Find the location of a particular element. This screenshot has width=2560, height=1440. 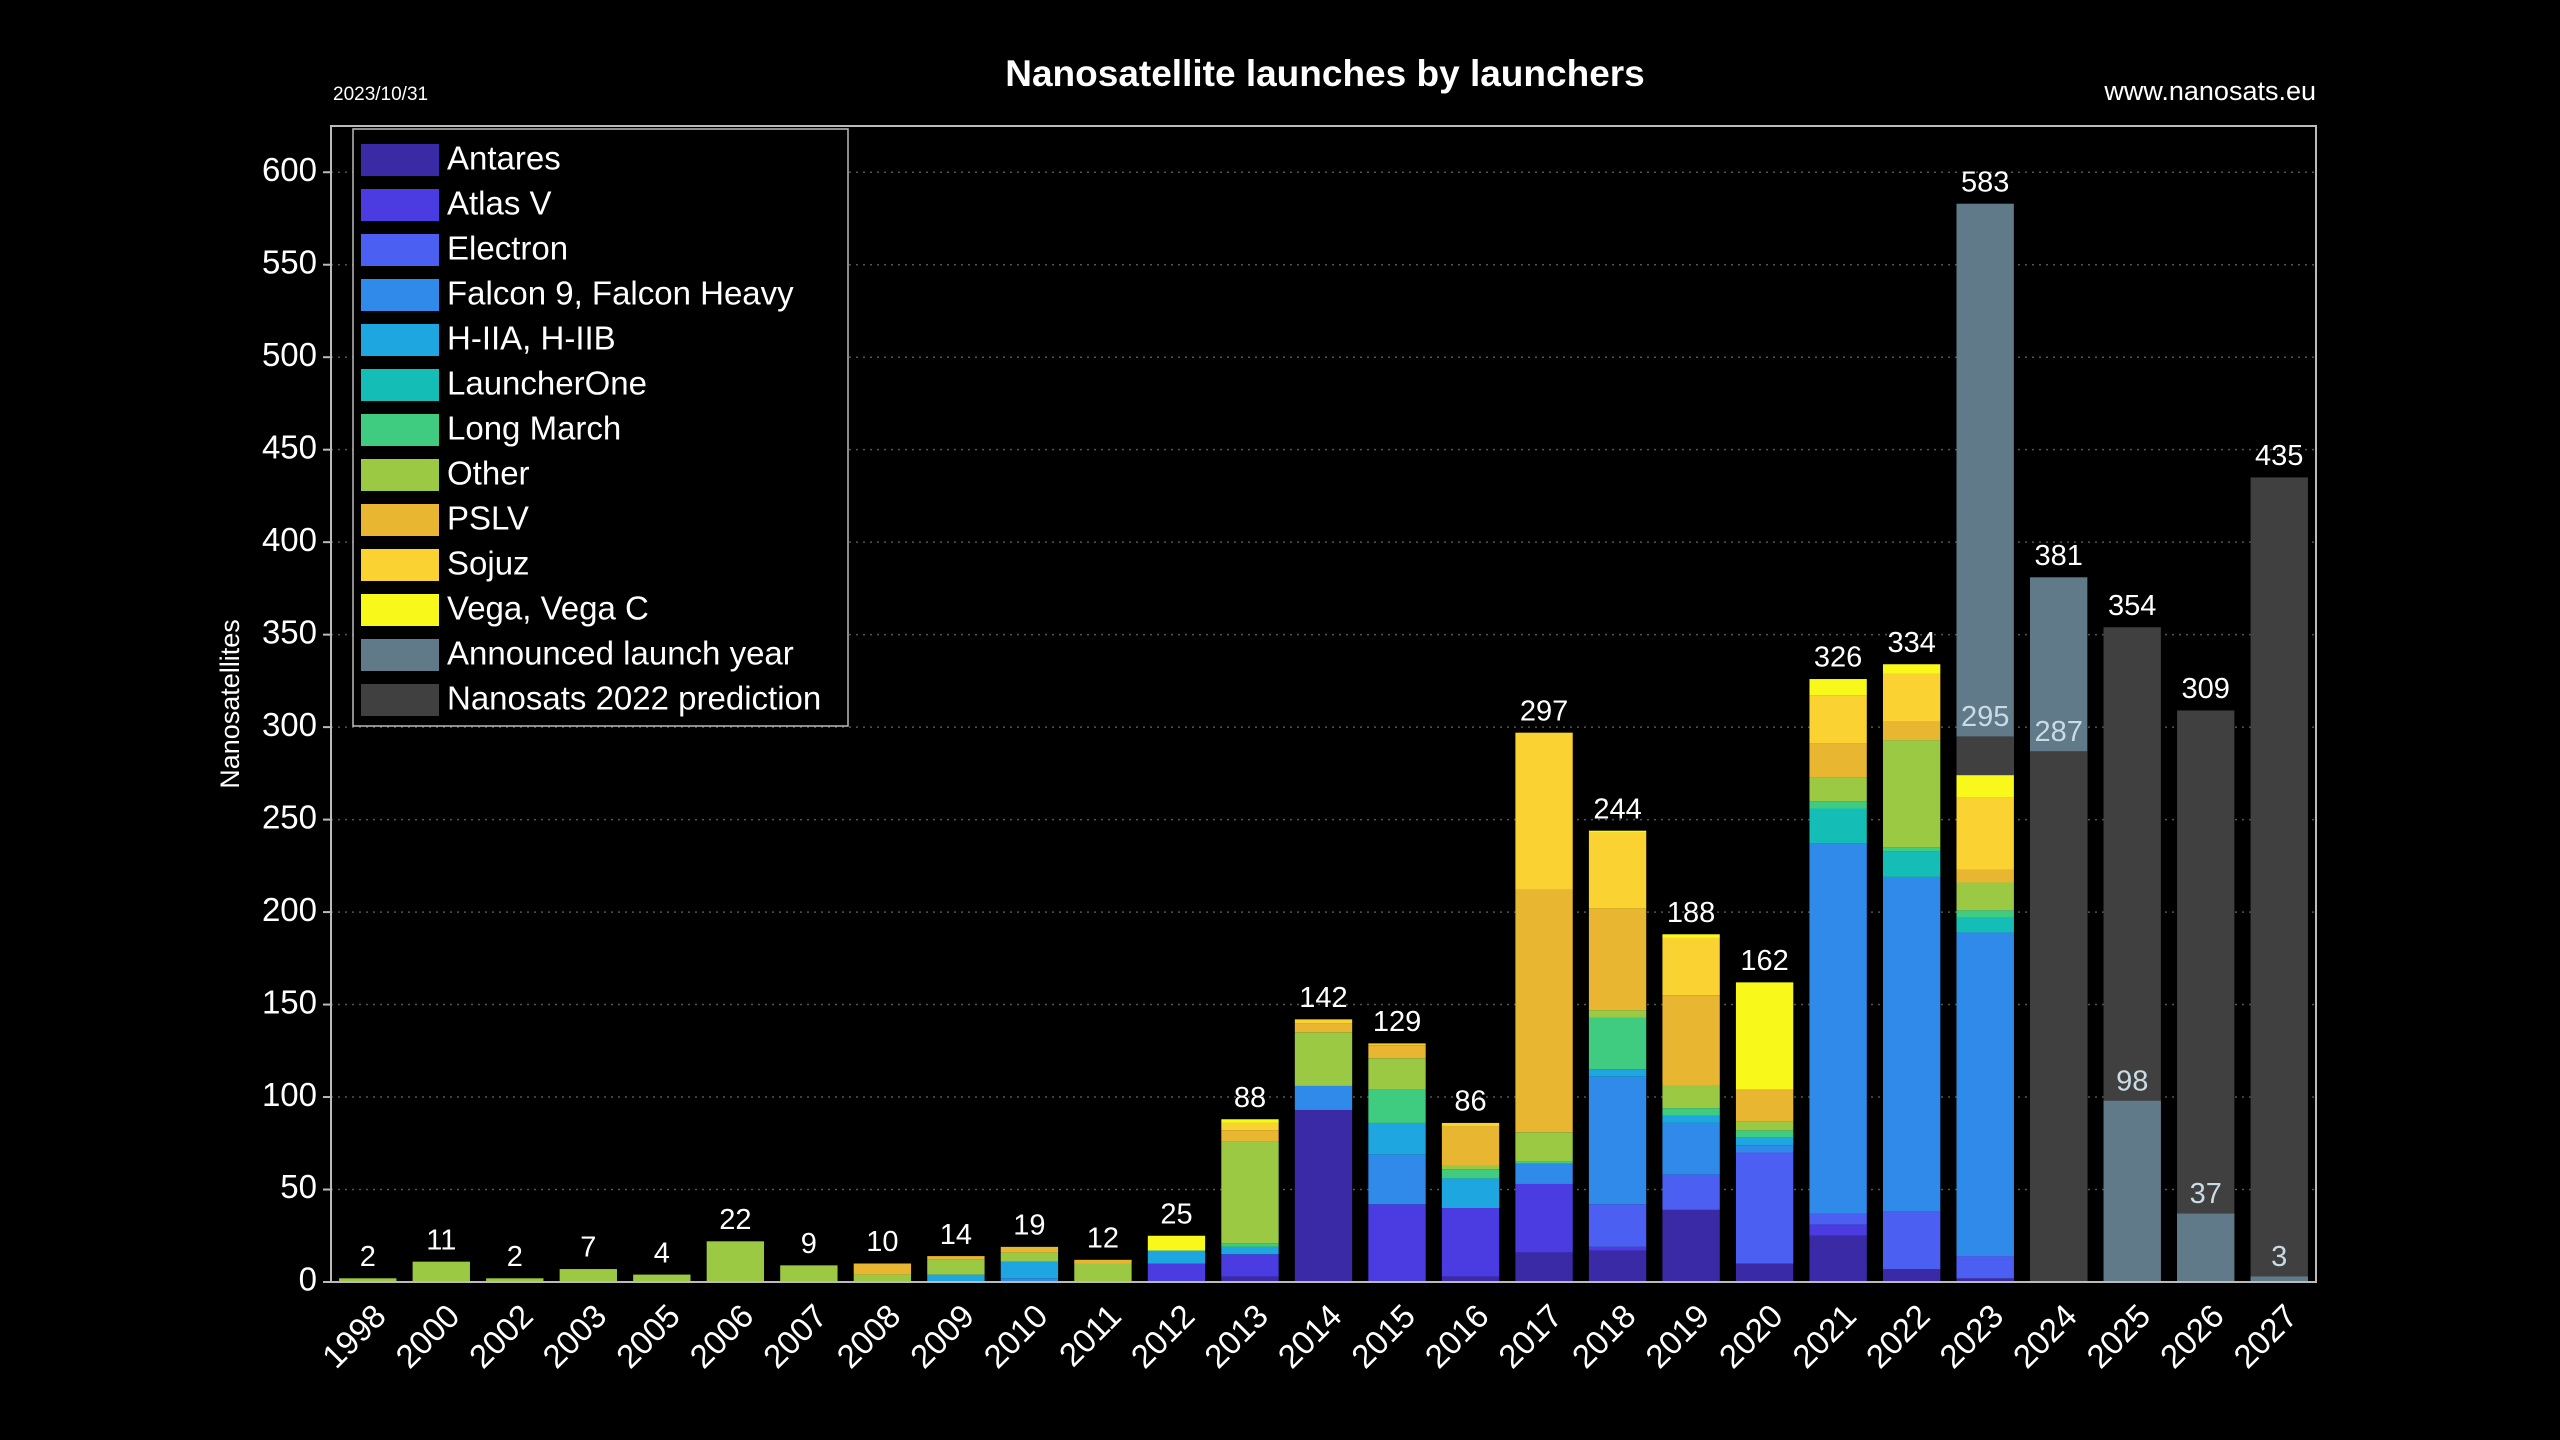

total-label: 188 is located at coordinates (1691, 913).